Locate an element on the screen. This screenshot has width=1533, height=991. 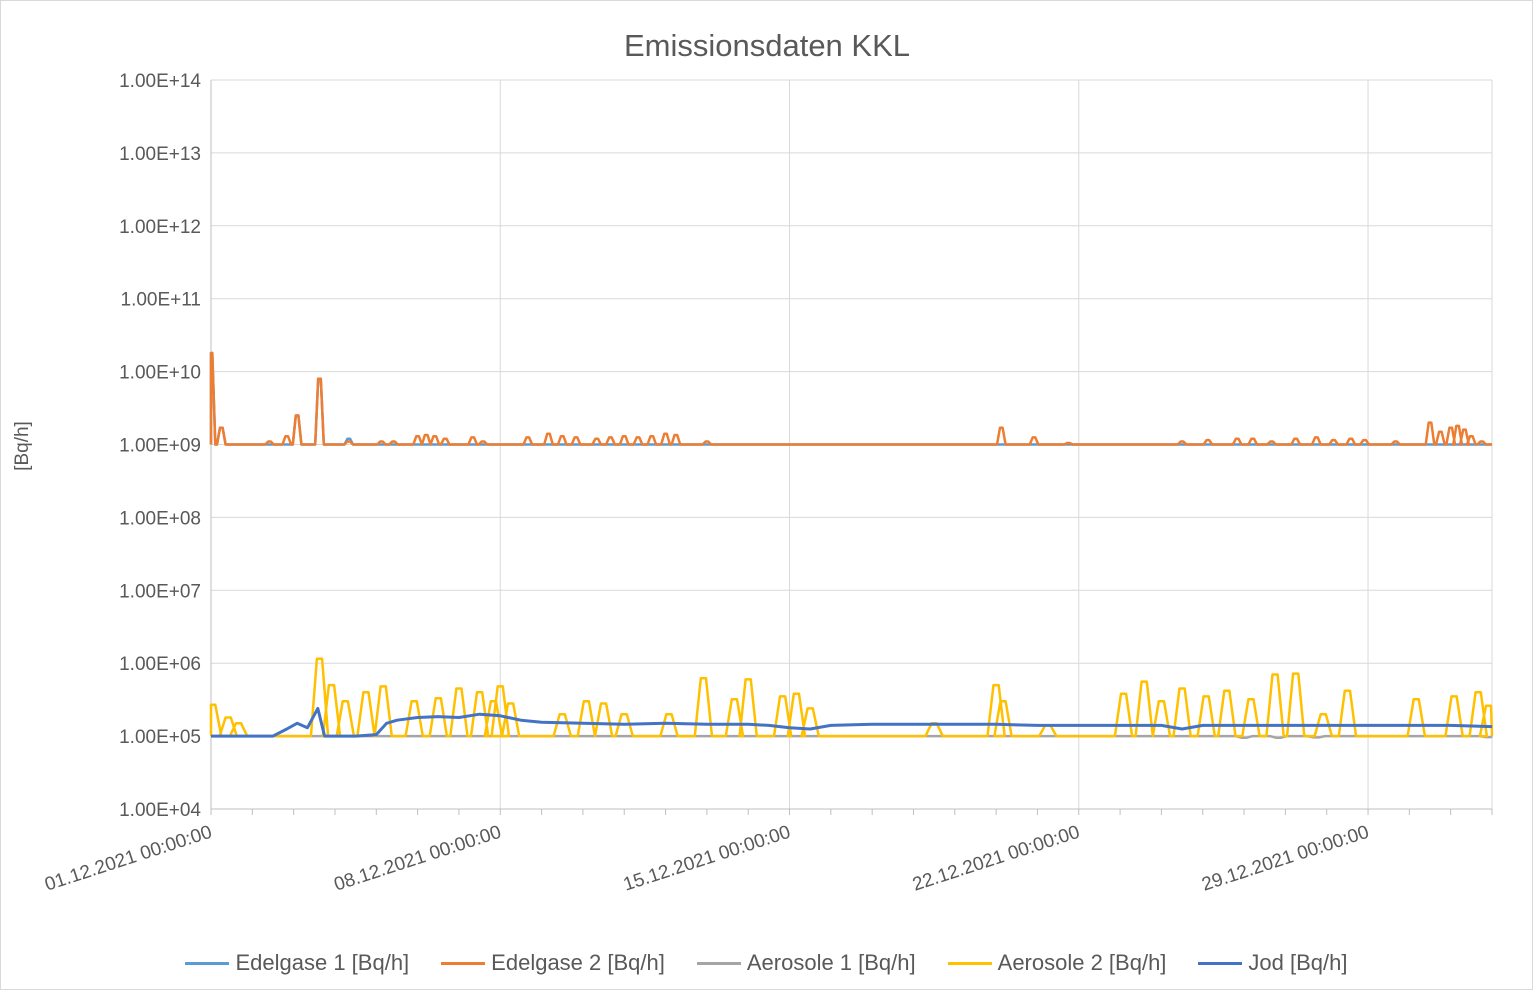
y-tick-label: 1.00E+11 is located at coordinates (161, 300).